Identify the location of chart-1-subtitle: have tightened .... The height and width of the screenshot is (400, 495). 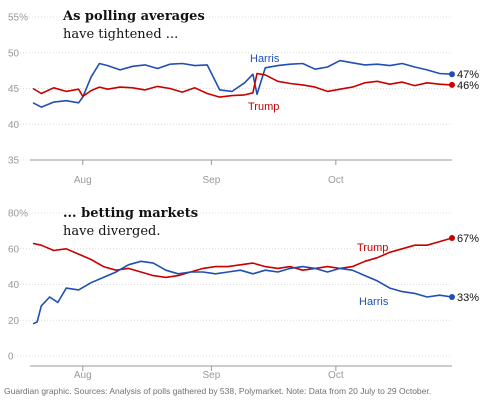
(120, 34).